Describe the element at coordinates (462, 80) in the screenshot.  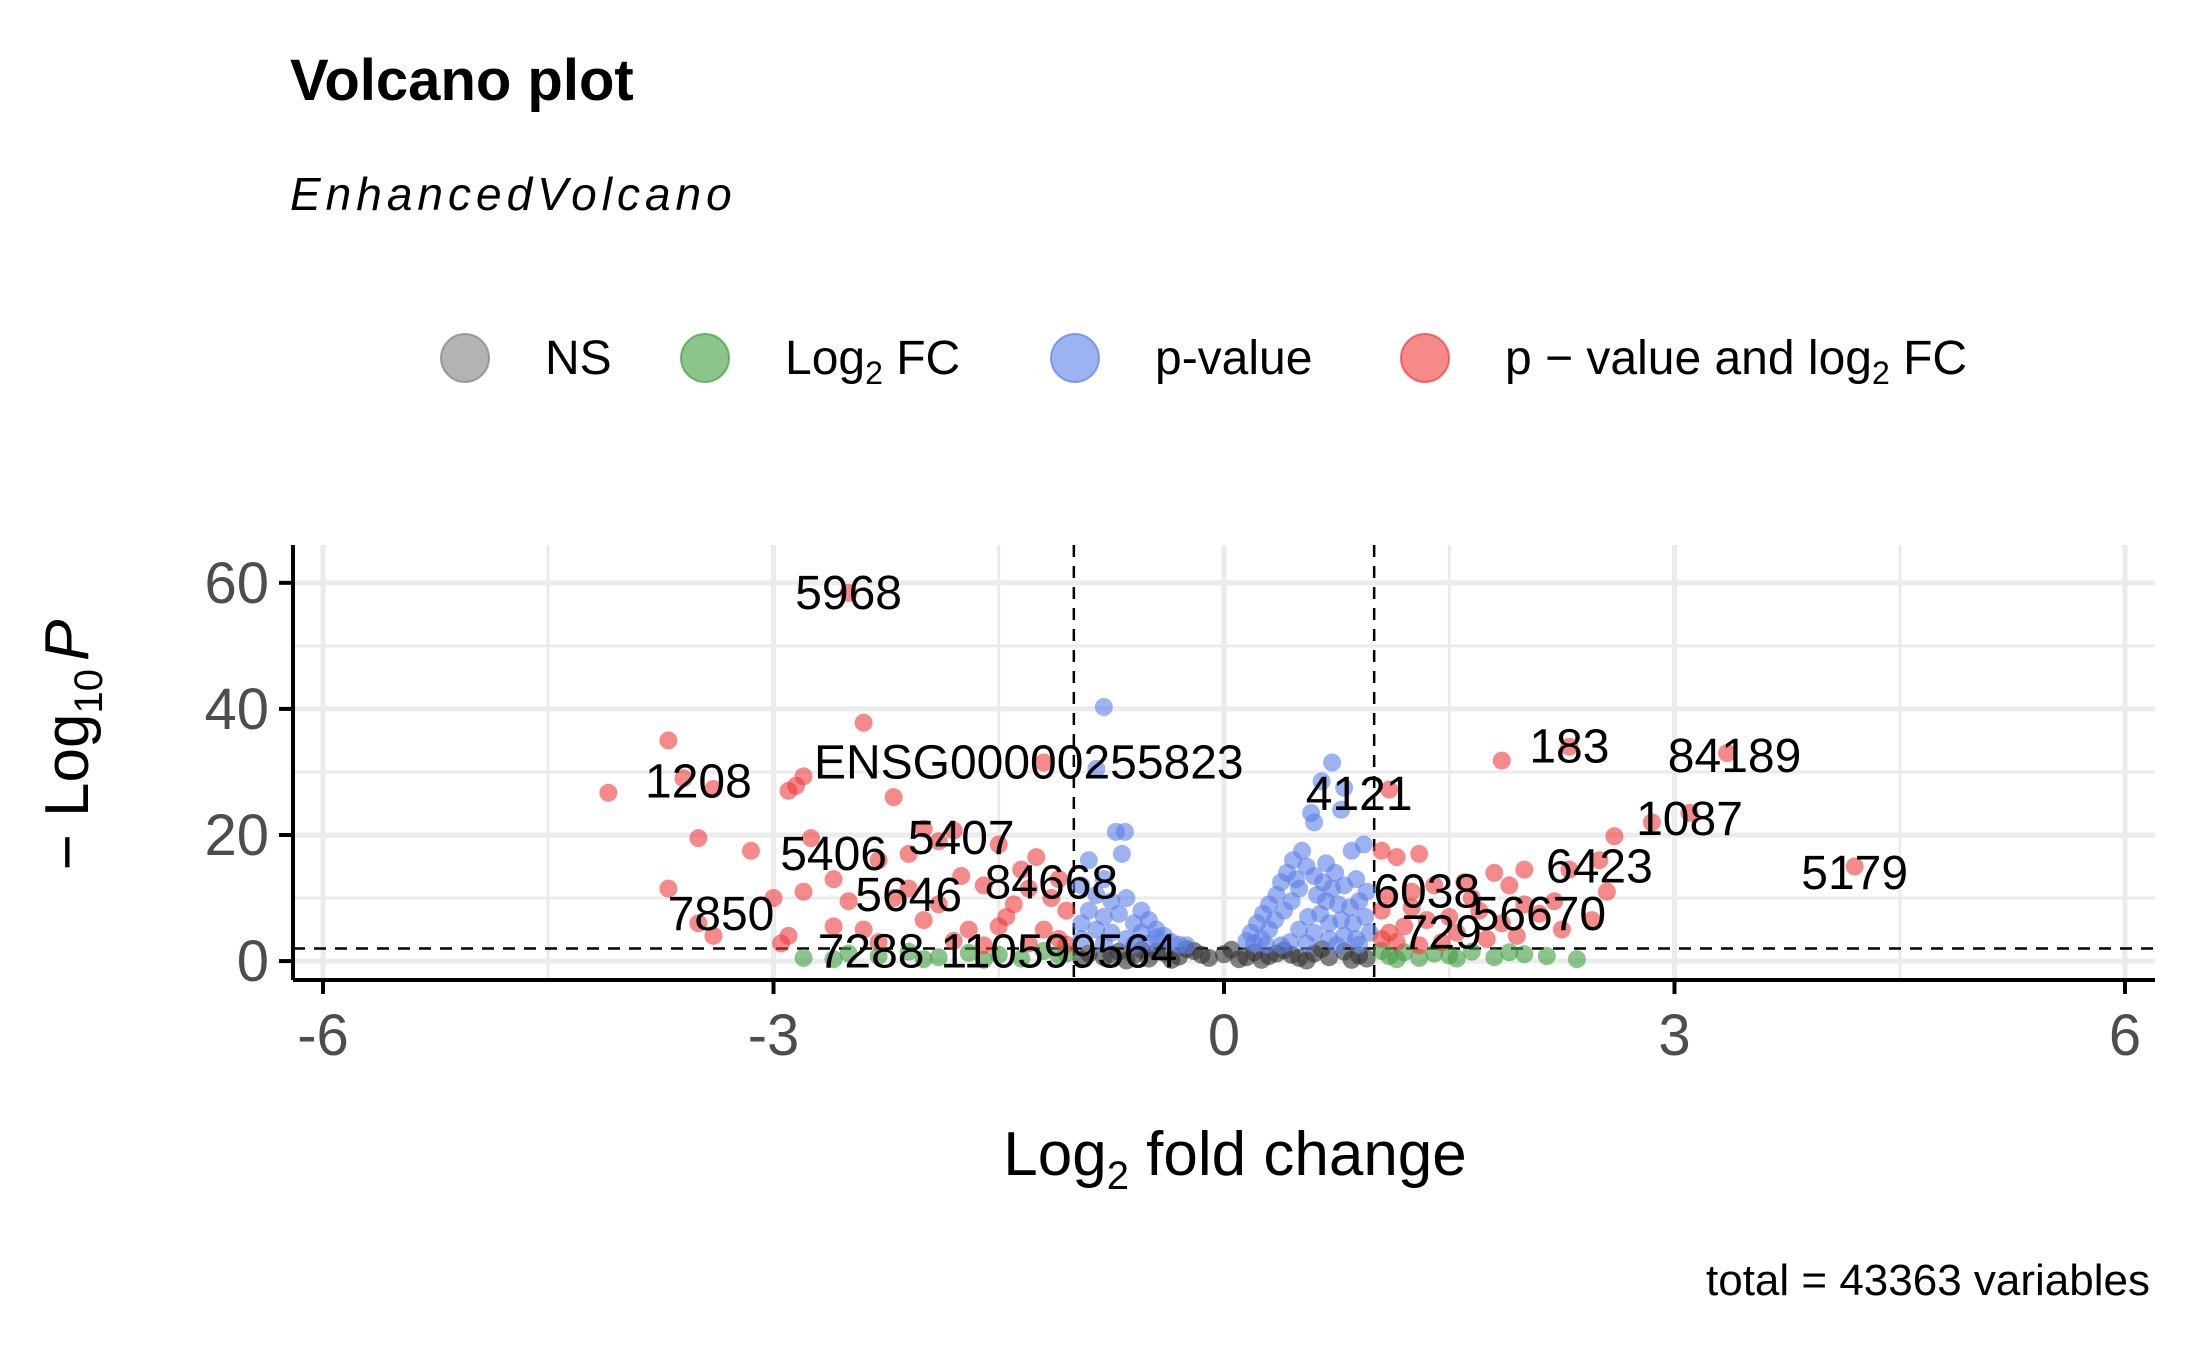
I see `chart-title: Volcano plot` at that location.